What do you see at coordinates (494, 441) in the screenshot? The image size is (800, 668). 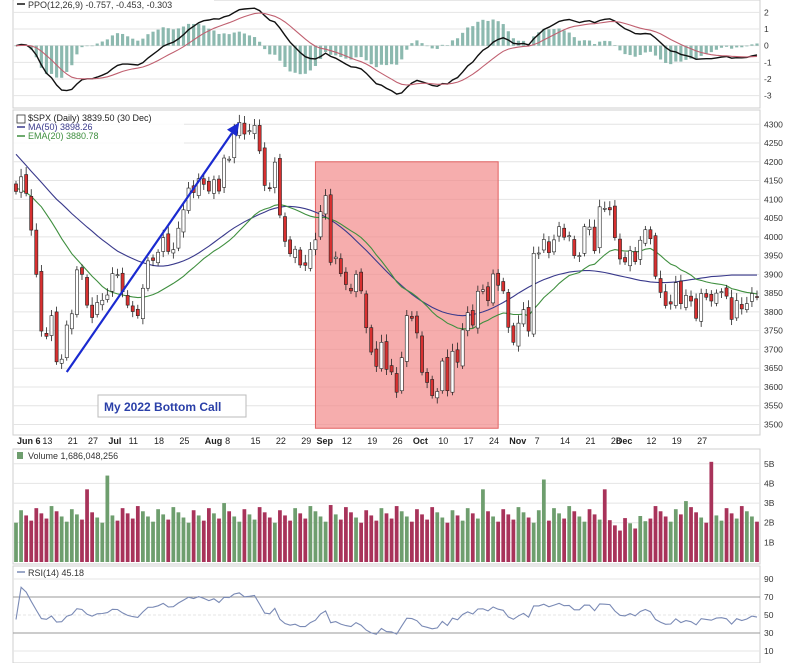 I see `x-axis-label: 24` at bounding box center [494, 441].